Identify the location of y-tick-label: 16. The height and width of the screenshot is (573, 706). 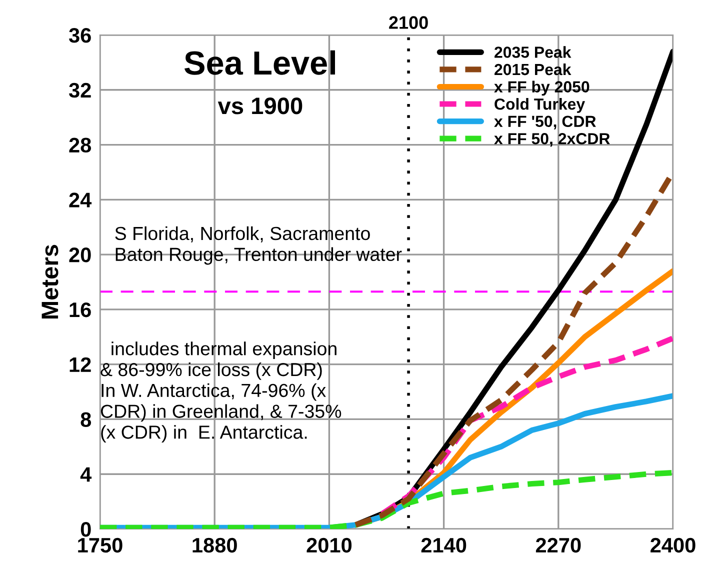
(80, 310).